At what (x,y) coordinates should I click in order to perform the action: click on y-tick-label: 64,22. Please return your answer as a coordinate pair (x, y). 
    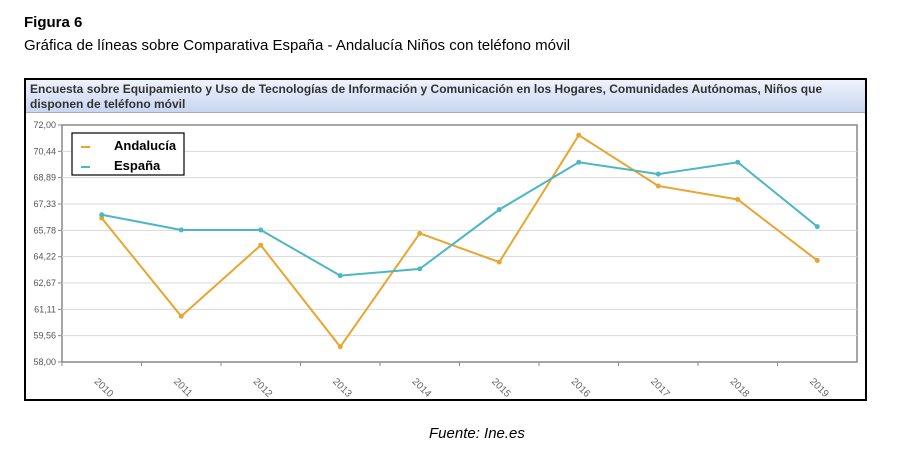
    Looking at the image, I should click on (44, 257).